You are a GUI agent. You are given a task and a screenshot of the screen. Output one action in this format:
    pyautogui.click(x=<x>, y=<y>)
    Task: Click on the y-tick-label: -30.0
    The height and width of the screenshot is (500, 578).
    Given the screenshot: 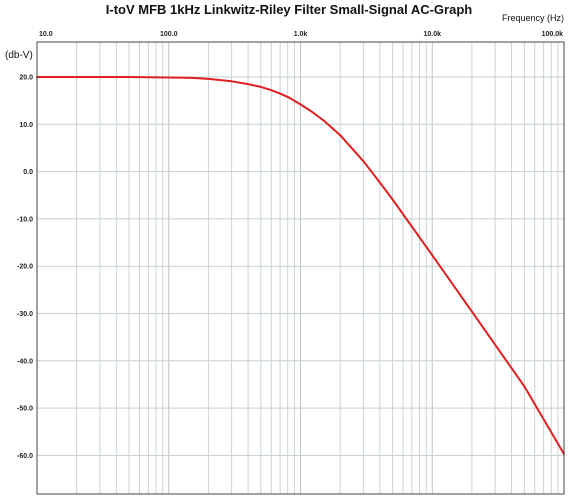 What is the action you would take?
    pyautogui.click(x=25, y=314)
    